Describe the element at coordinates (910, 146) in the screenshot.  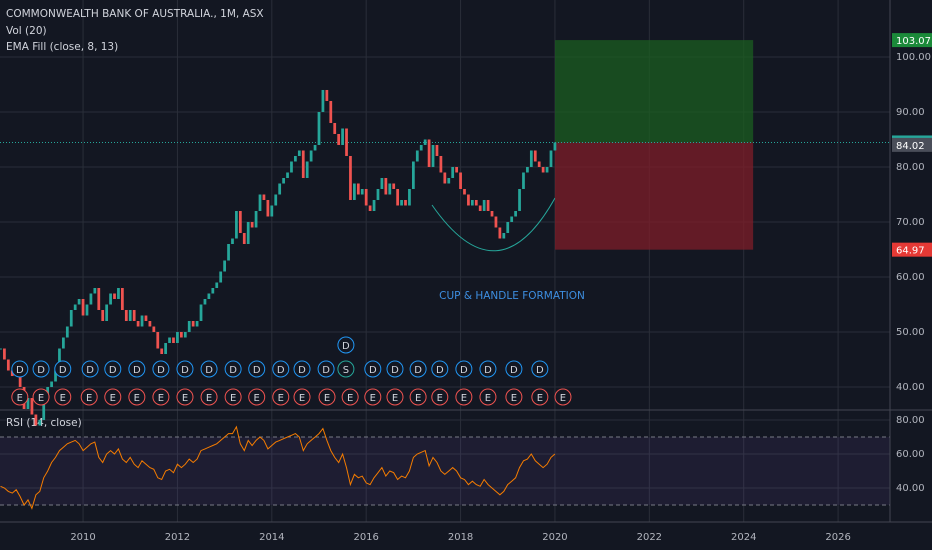
I see `price-tag-label: 84.02` at that location.